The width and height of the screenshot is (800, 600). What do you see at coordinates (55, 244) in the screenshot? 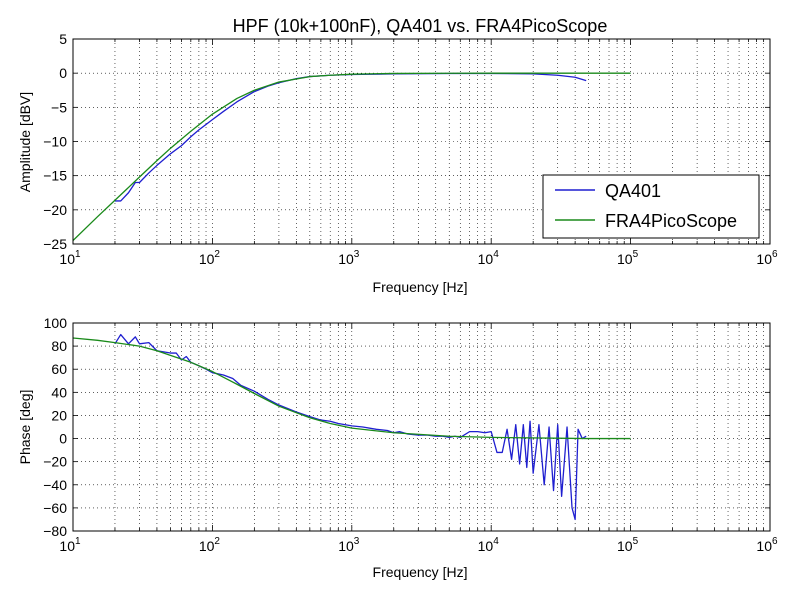
I see `amplitude-ytick-label: −25` at bounding box center [55, 244].